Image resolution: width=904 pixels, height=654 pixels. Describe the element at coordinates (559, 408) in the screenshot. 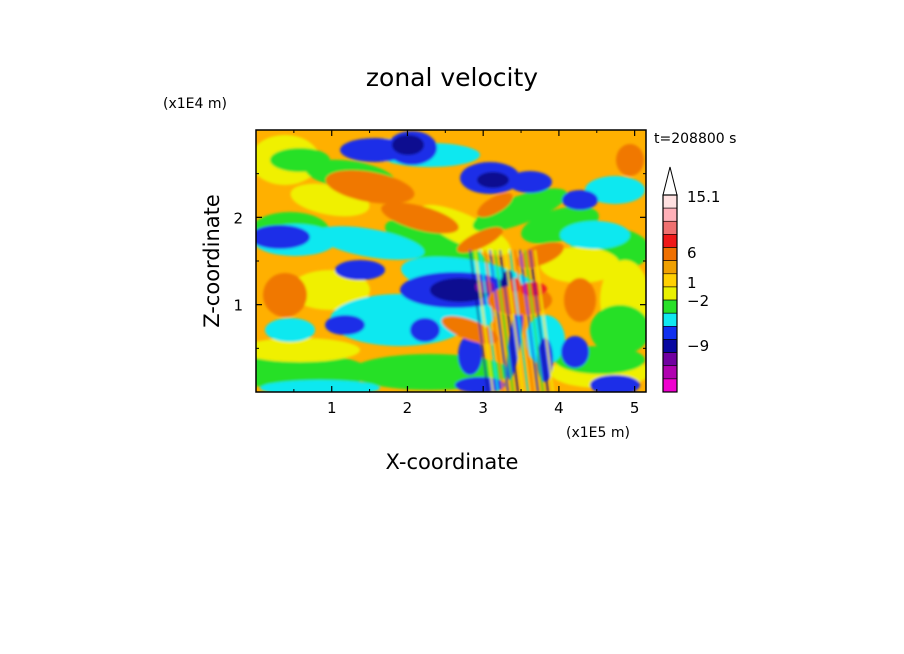

I see `x-tick-label: 4` at that location.